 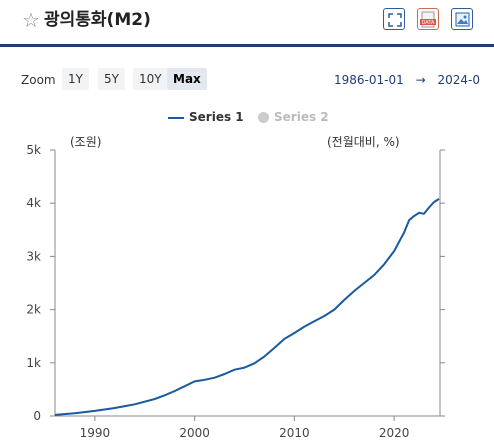 I want to click on x-tick-label: 2020, so click(x=394, y=433).